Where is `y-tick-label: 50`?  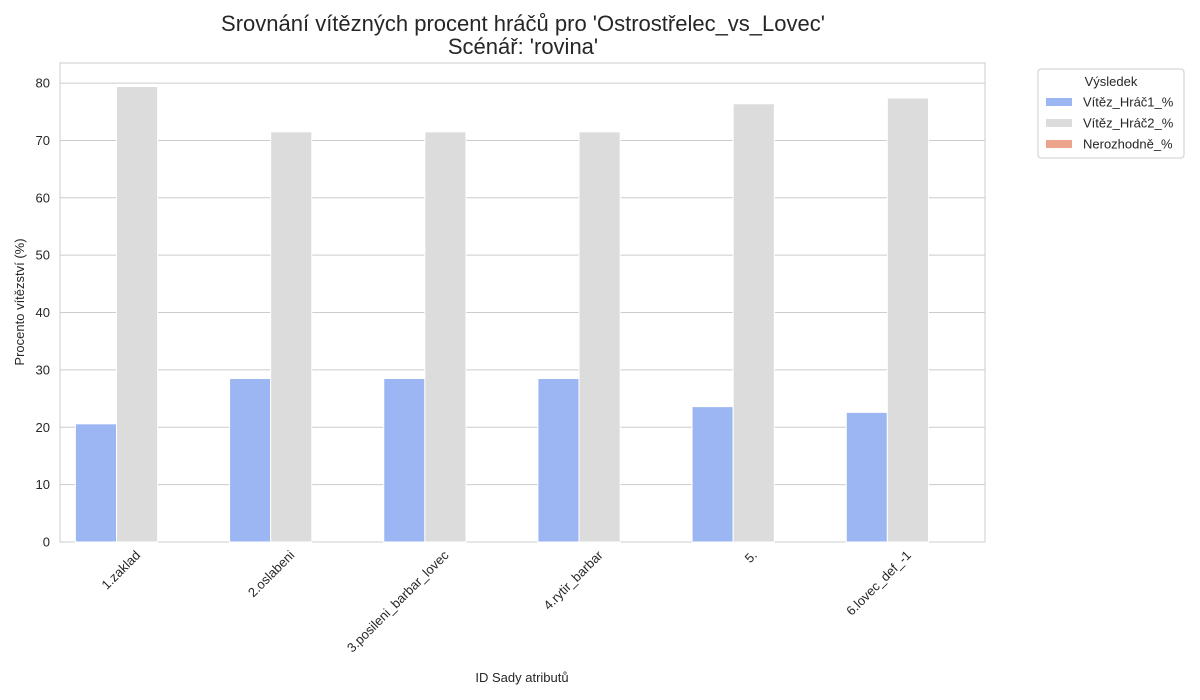
y-tick-label: 50 is located at coordinates (43, 255).